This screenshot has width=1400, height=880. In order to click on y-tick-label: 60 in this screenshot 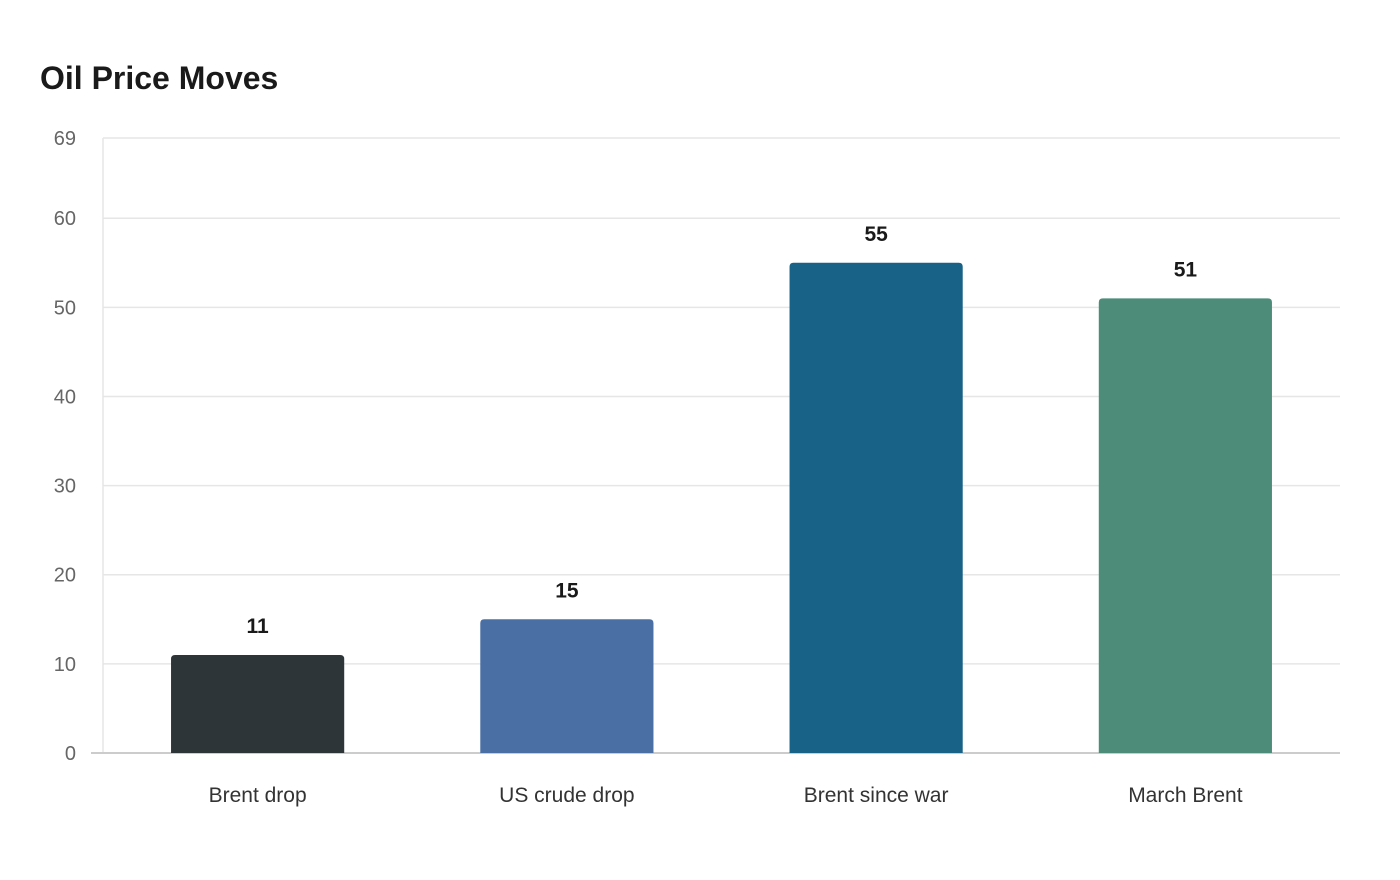, I will do `click(65, 219)`.